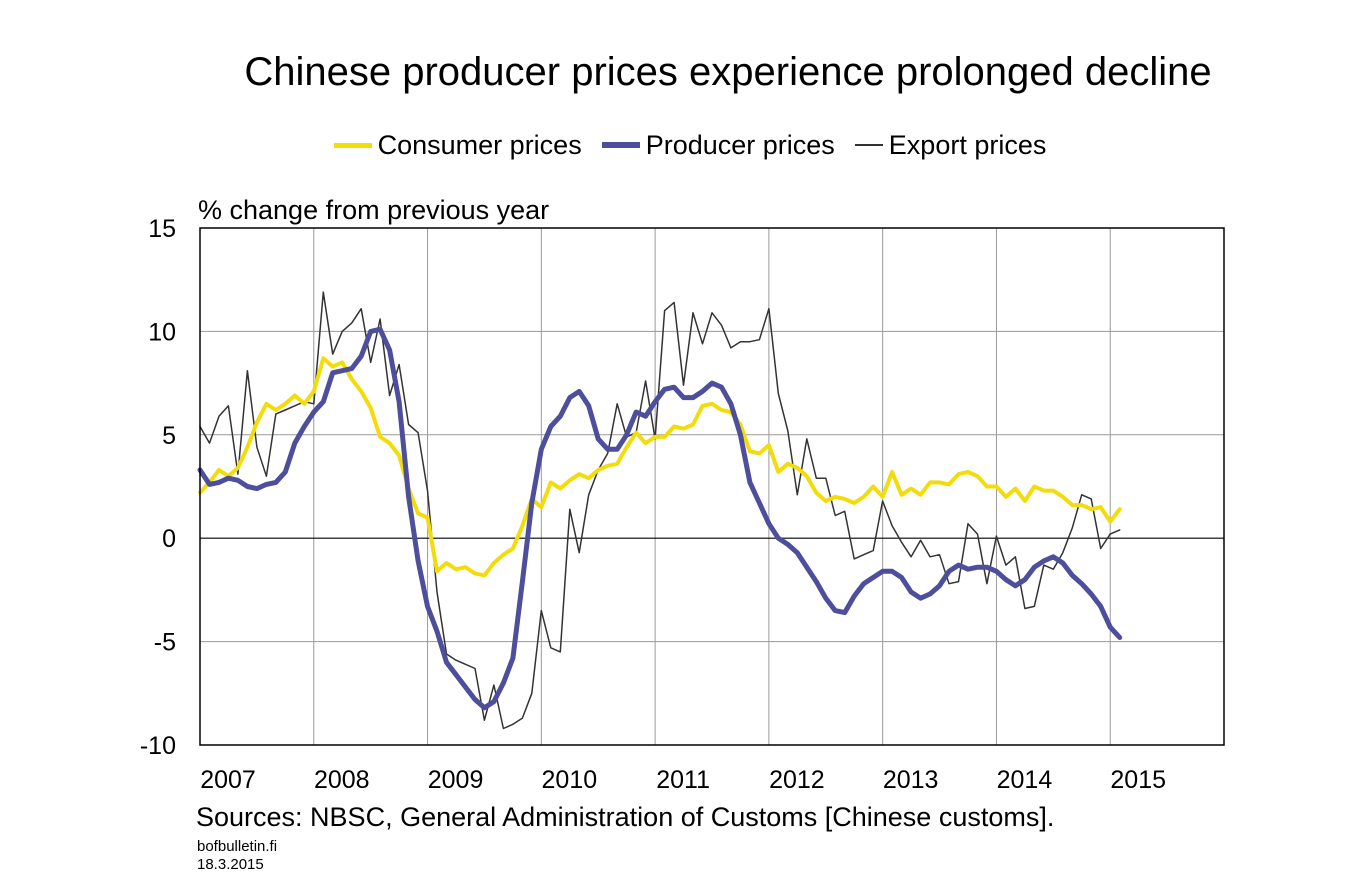 This screenshot has width=1347, height=880. Describe the element at coordinates (230, 864) in the screenshot. I see `publication-date: 18.3.2015` at that location.